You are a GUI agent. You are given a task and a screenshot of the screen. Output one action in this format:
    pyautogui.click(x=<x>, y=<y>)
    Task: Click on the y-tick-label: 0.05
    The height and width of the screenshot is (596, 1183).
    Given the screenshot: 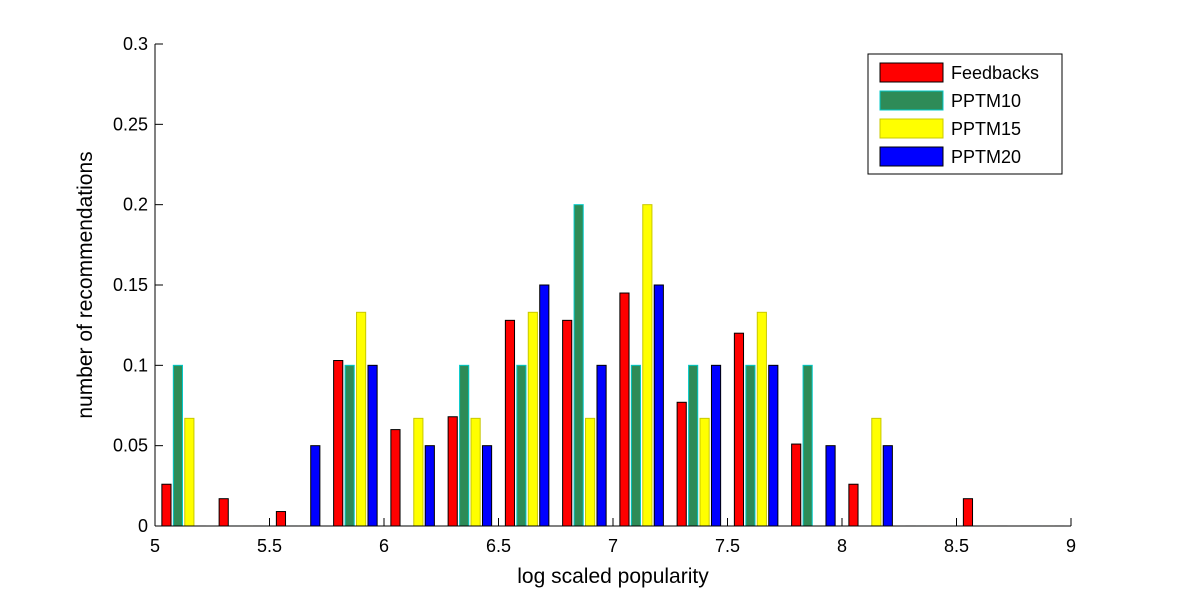 What is the action you would take?
    pyautogui.click(x=130, y=446)
    